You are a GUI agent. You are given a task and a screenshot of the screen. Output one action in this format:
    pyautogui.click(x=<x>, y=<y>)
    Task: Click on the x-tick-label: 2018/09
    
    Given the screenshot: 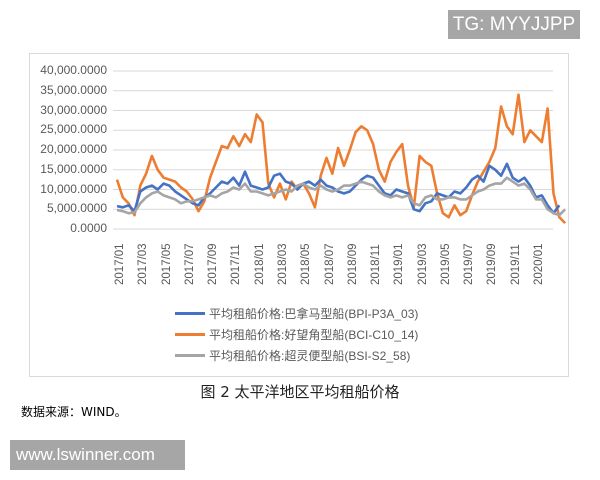 What is the action you would take?
    pyautogui.click(x=352, y=264)
    